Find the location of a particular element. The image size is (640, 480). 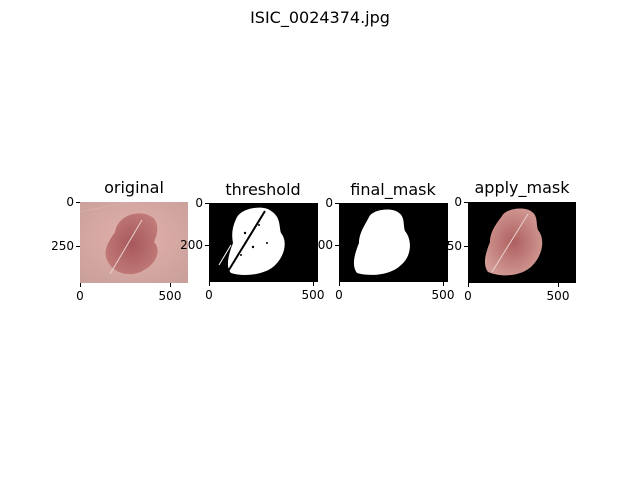

xtick-label-0-final-mask: 0 is located at coordinates (339, 295).